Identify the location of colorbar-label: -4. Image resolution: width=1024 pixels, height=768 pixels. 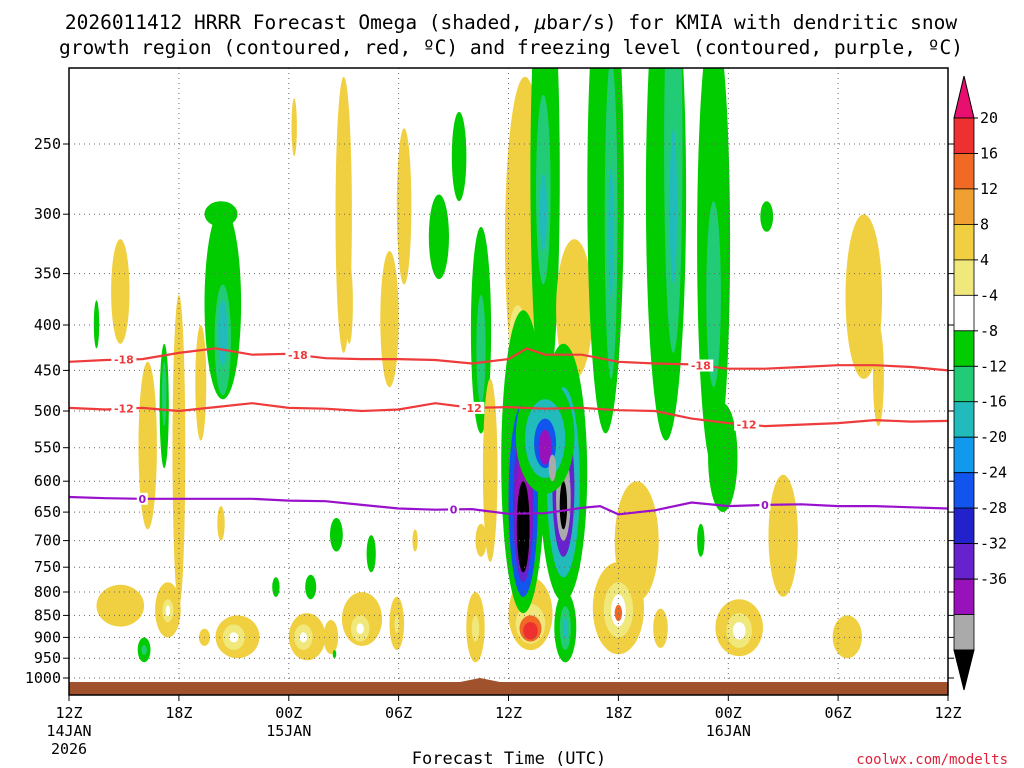
(989, 295).